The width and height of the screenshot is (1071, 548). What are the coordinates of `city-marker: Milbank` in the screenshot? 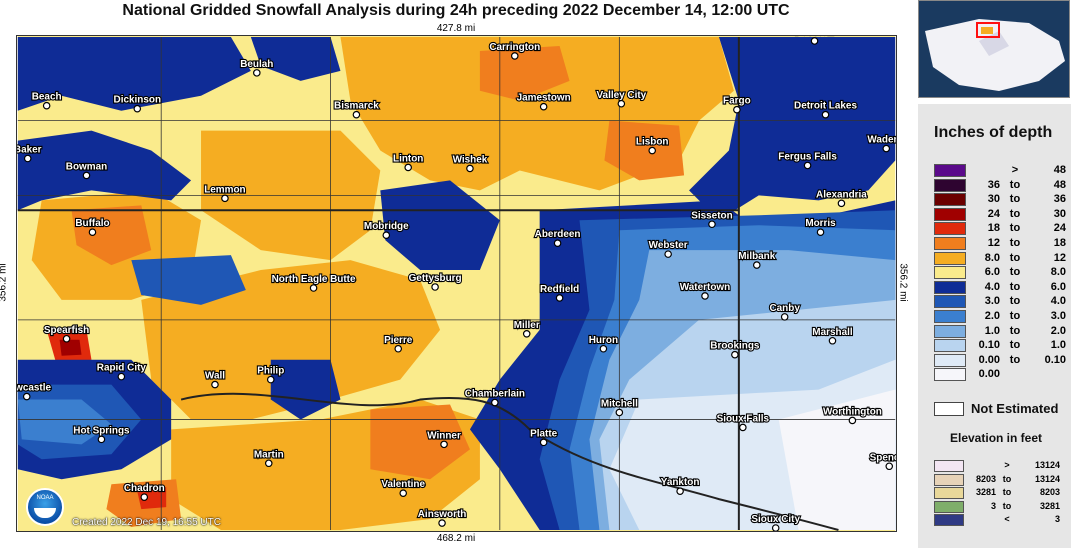 It's located at (757, 259).